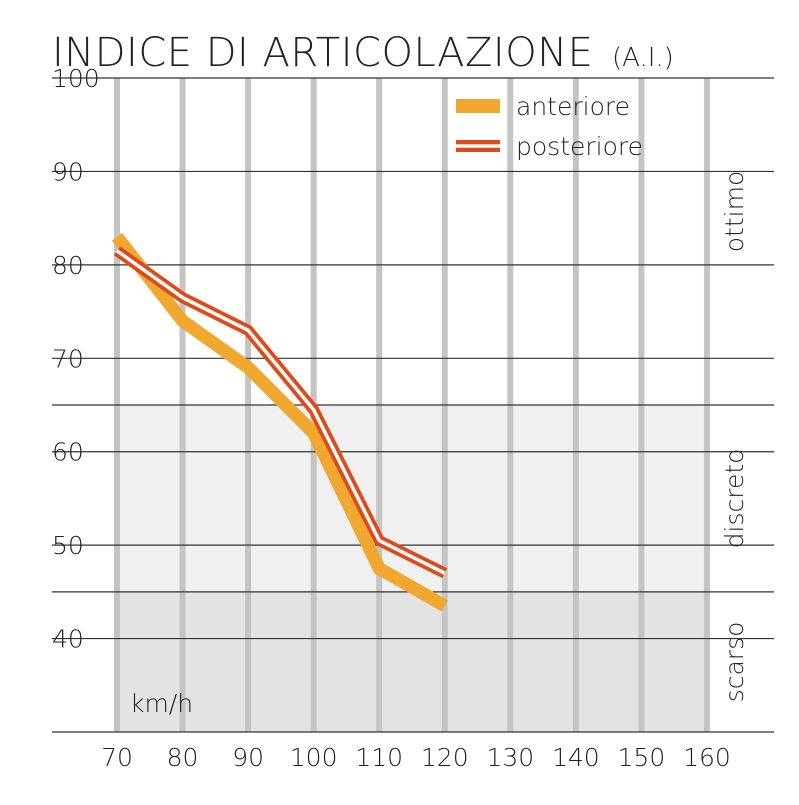 The height and width of the screenshot is (805, 799). What do you see at coordinates (643, 58) in the screenshot?
I see `chart-subtitle: (A.I.)` at bounding box center [643, 58].